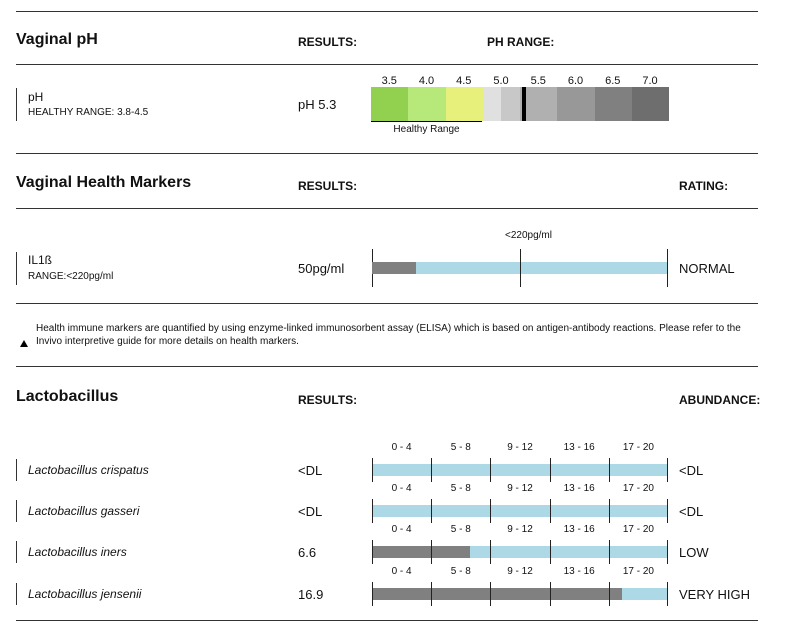 This screenshot has width=787, height=633. What do you see at coordinates (104, 182) in the screenshot?
I see `markers-section-title: Vaginal Health Markers` at bounding box center [104, 182].